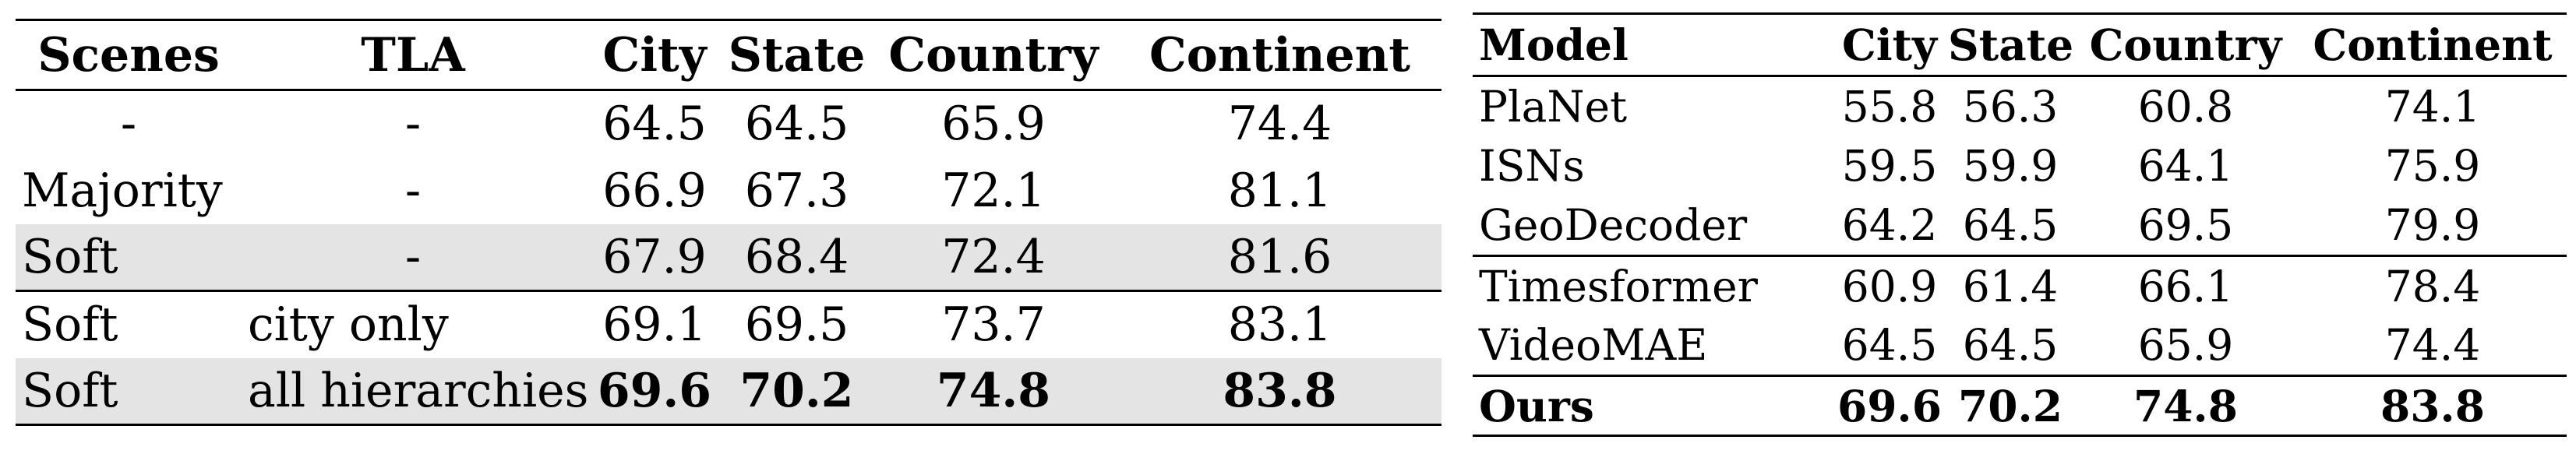 The width and height of the screenshot is (2576, 468). I want to click on cell-country: 69.5, so click(2185, 225).